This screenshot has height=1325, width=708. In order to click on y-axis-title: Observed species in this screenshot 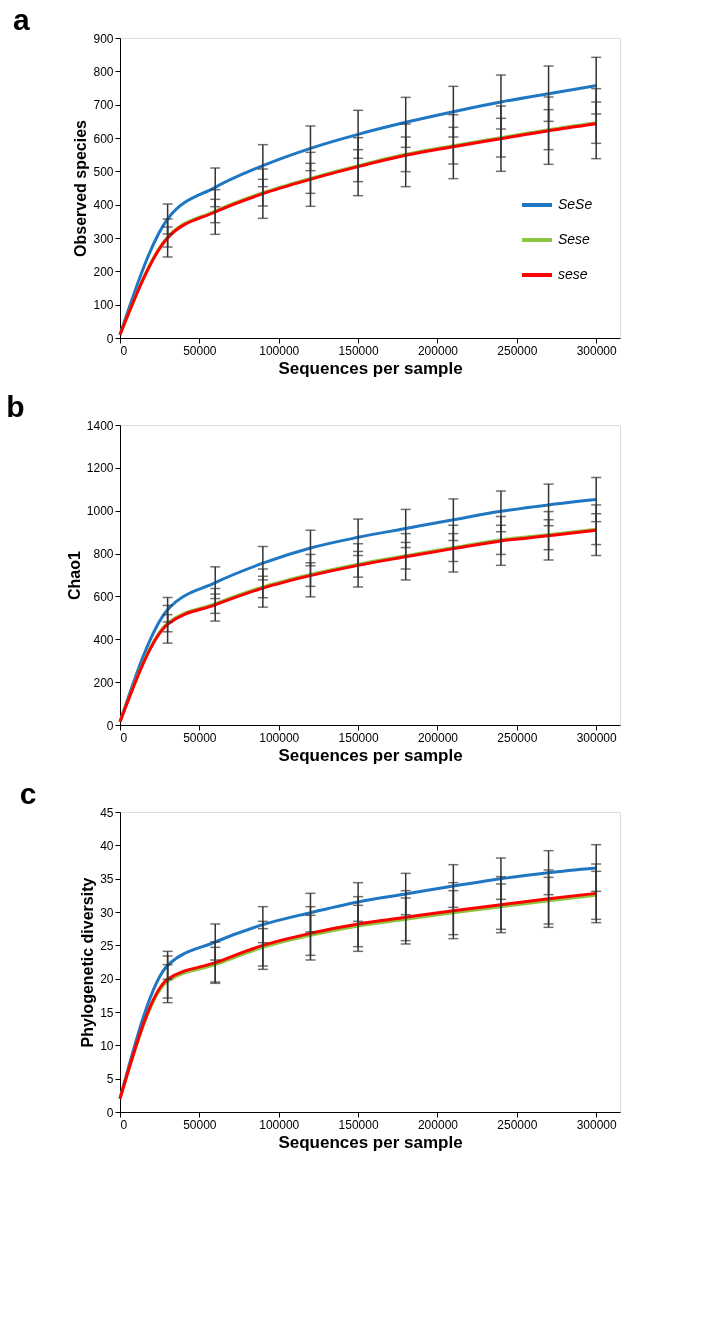, I will do `click(81, 188)`.